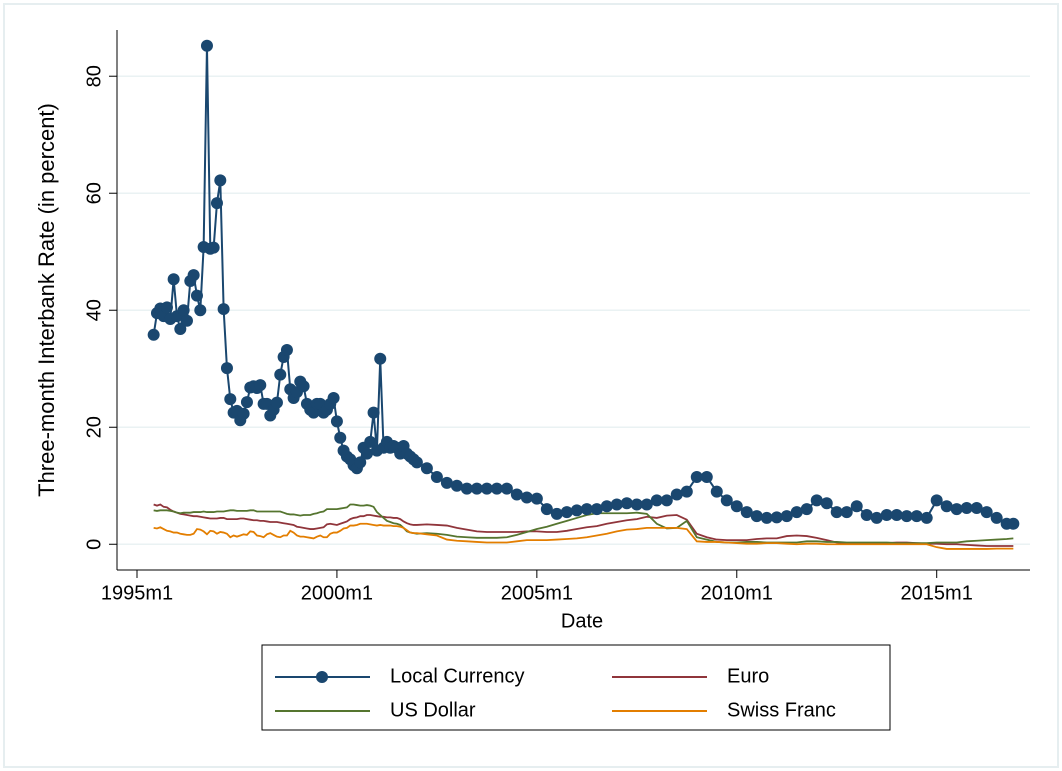 Image resolution: width=1062 pixels, height=771 pixels. Describe the element at coordinates (737, 593) in the screenshot. I see `x-tick-label: 2010m1` at that location.